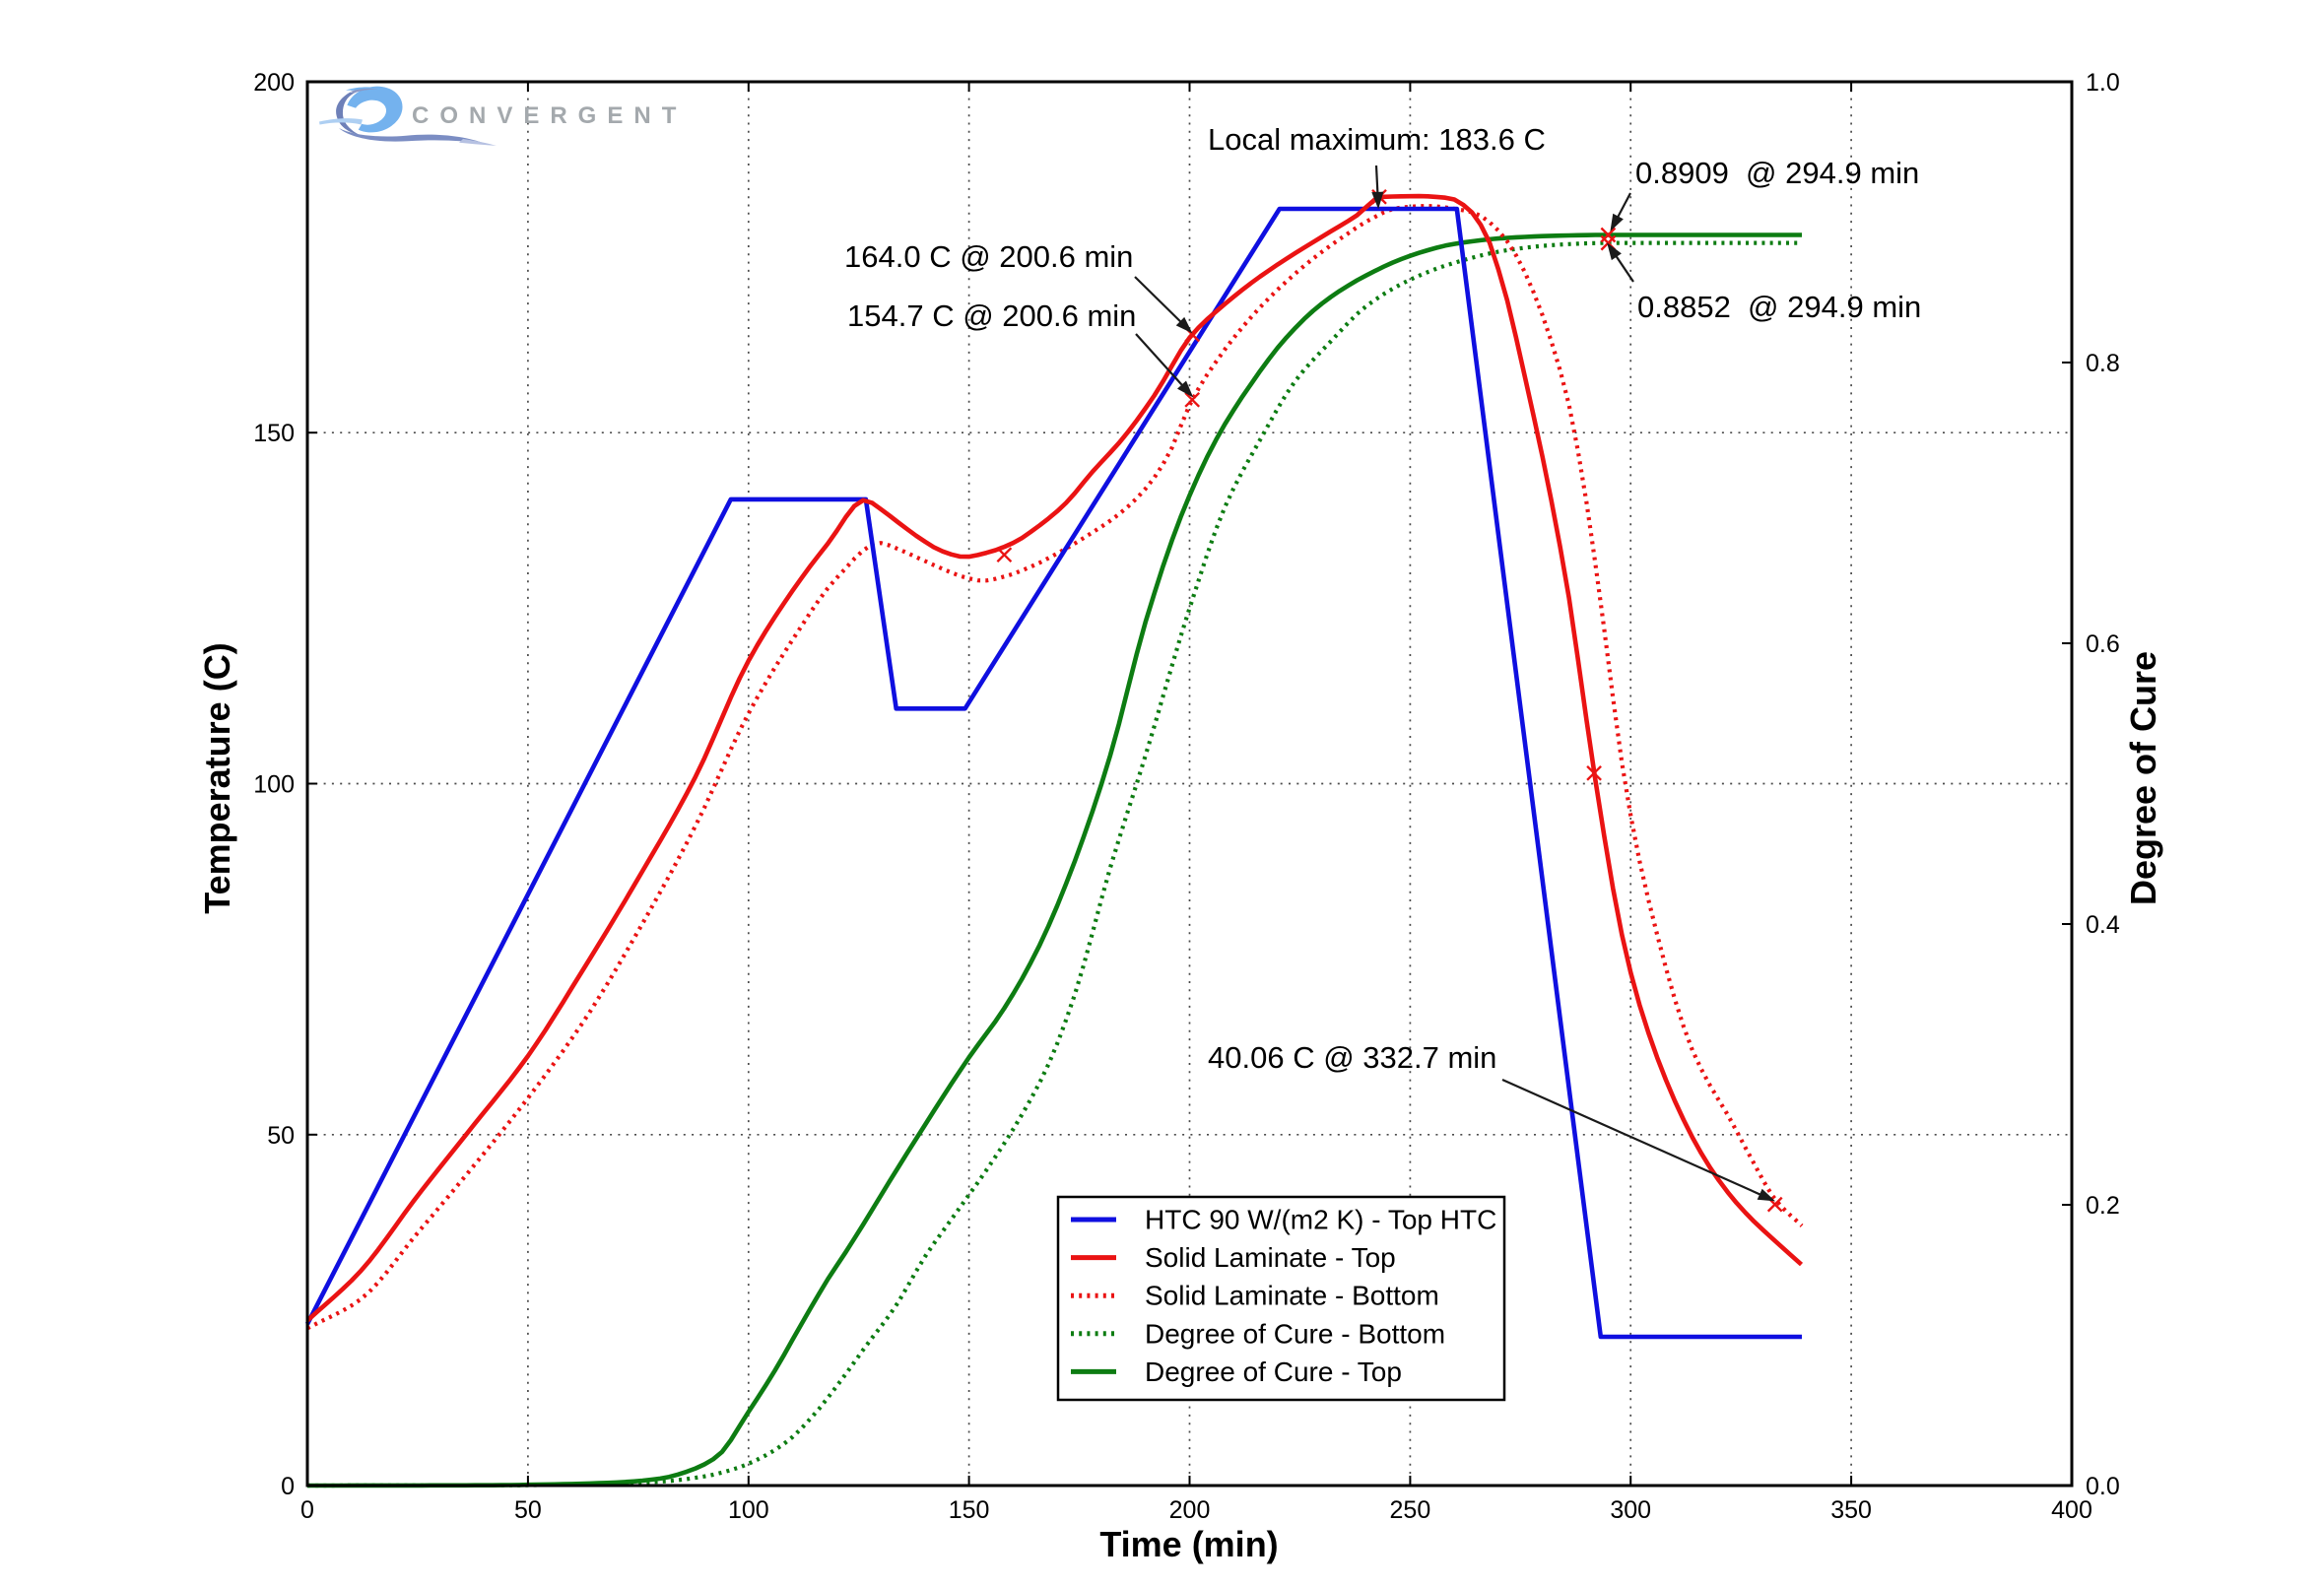 The height and width of the screenshot is (1588, 2324). What do you see at coordinates (2103, 925) in the screenshot?
I see `svg-text: 0.4` at bounding box center [2103, 925].